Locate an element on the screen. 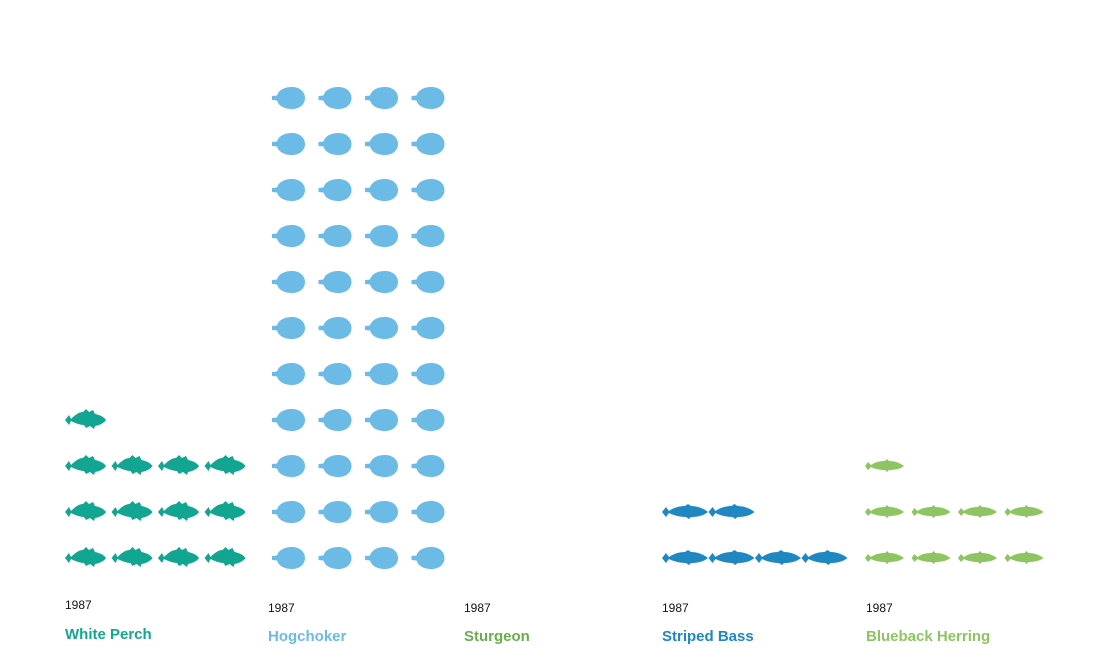 The width and height of the screenshot is (1100, 667). series-white-perch is located at coordinates (155, 488).